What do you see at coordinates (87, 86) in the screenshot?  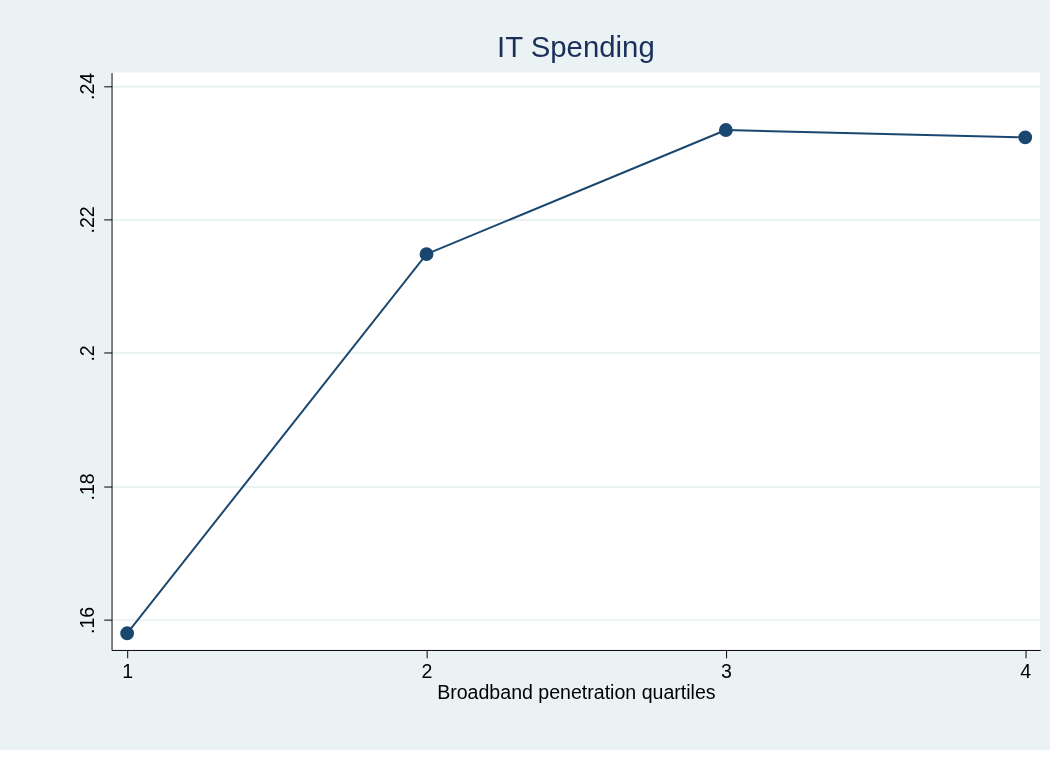 I see `y-tick-label: .24` at bounding box center [87, 86].